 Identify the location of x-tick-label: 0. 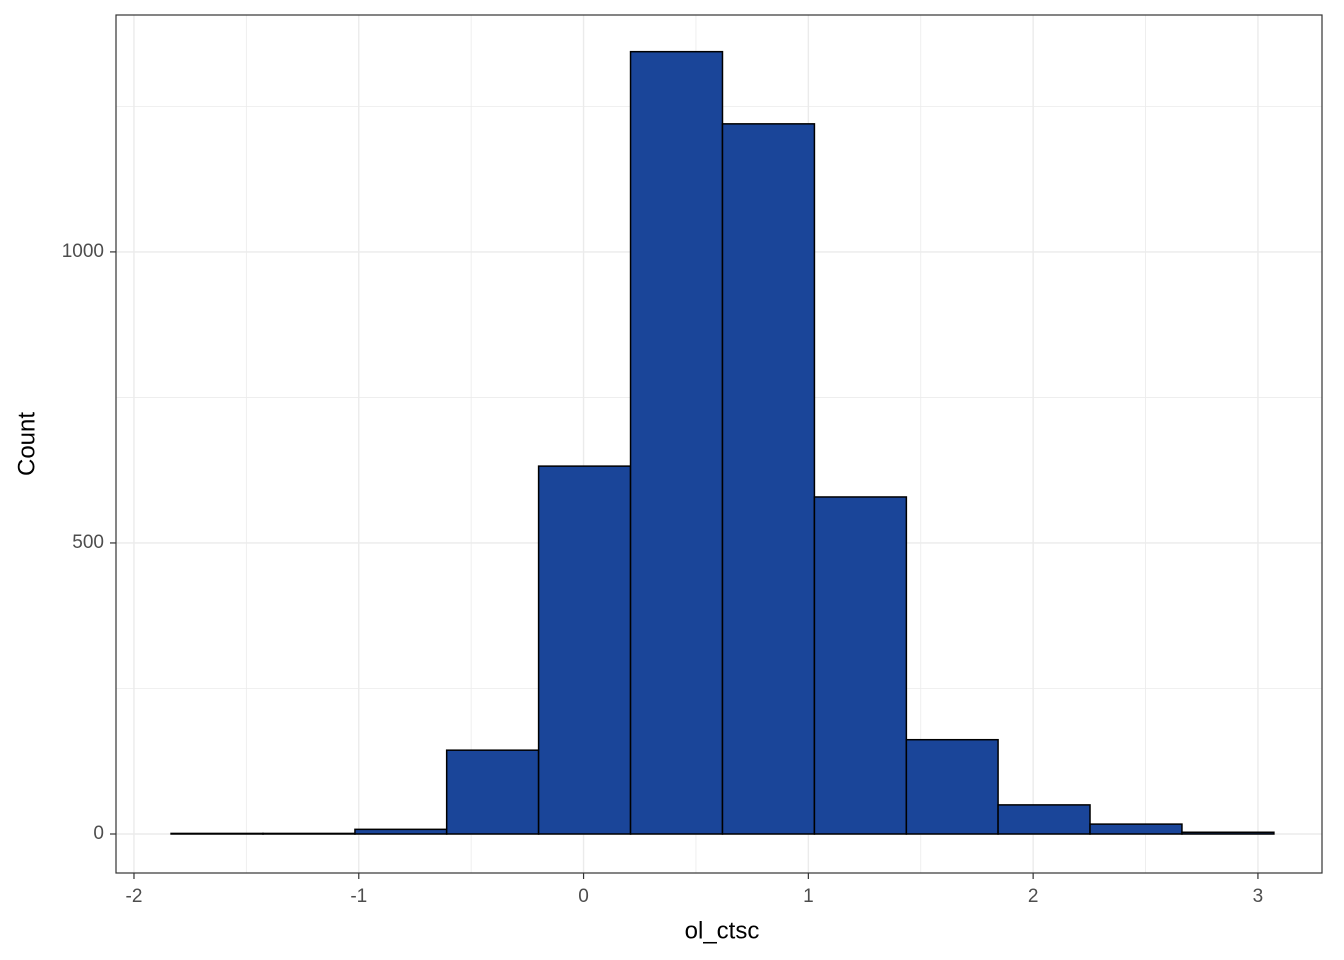
(583, 896).